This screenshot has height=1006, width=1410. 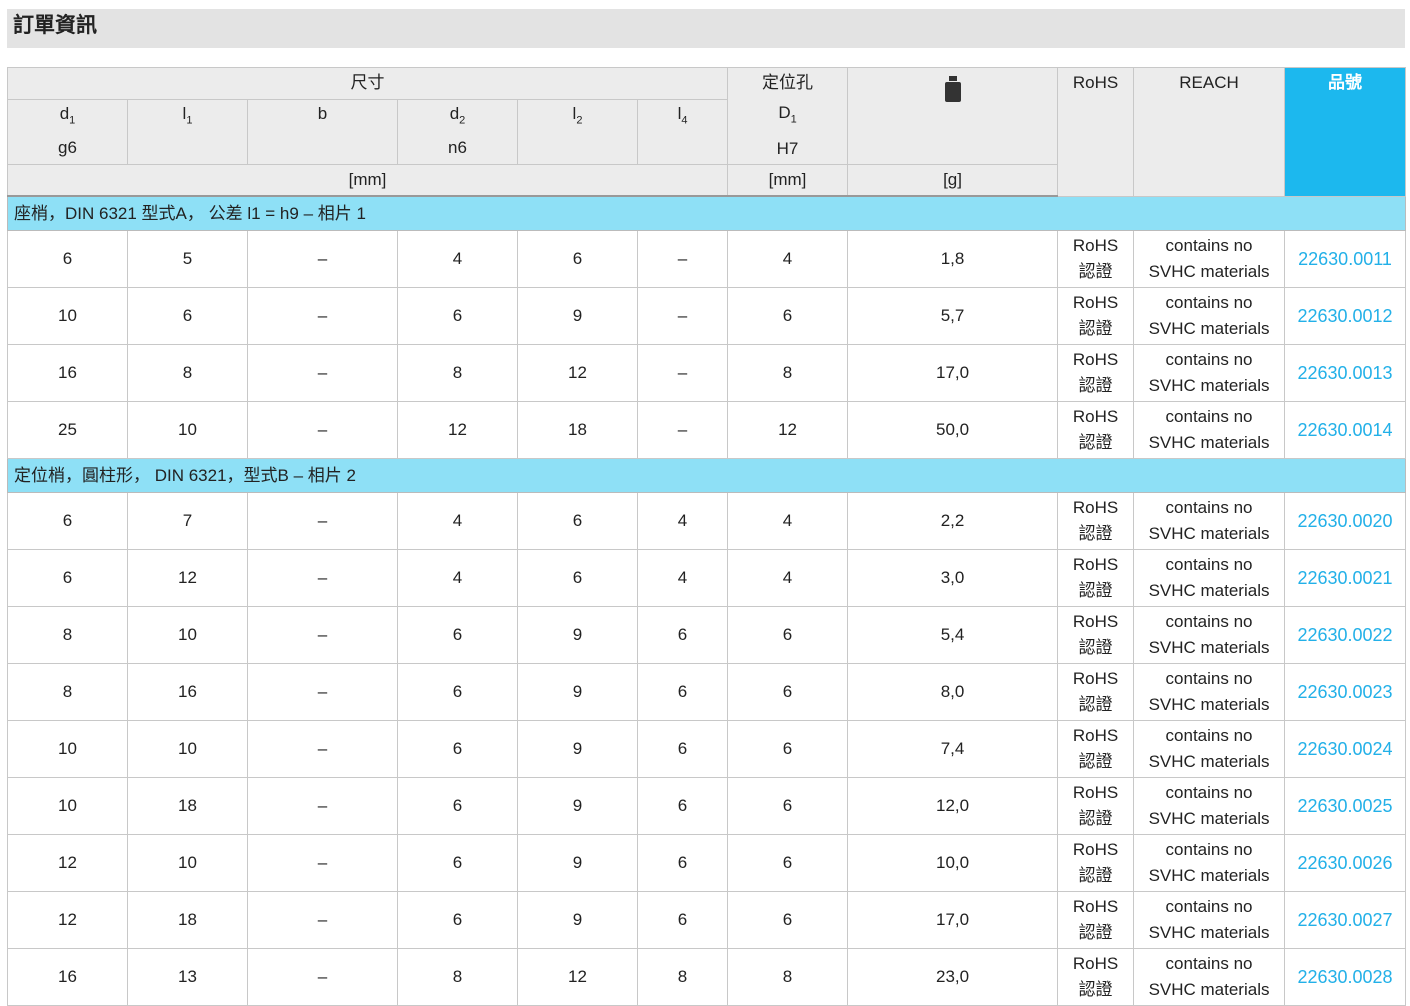 What do you see at coordinates (953, 430) in the screenshot?
I see `cell-weight: 50,0` at bounding box center [953, 430].